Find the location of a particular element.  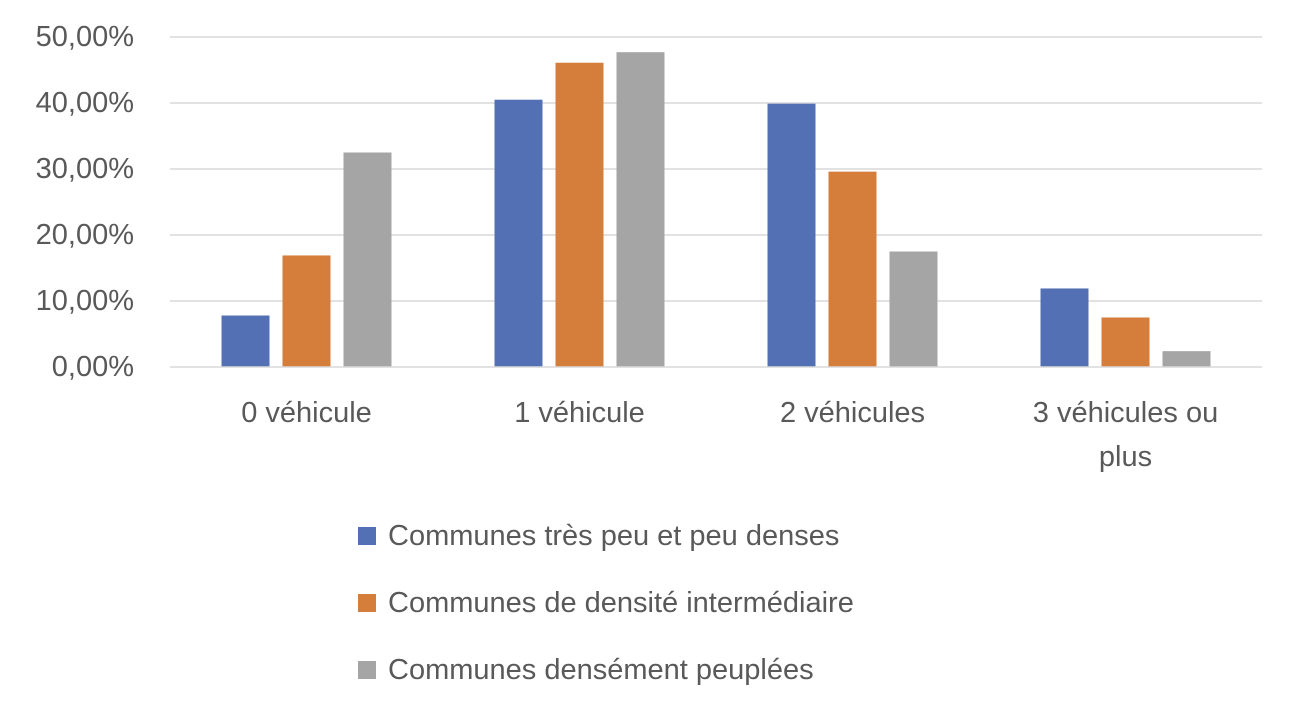

legend-entry-label: Communes densément peuplées is located at coordinates (601, 670).